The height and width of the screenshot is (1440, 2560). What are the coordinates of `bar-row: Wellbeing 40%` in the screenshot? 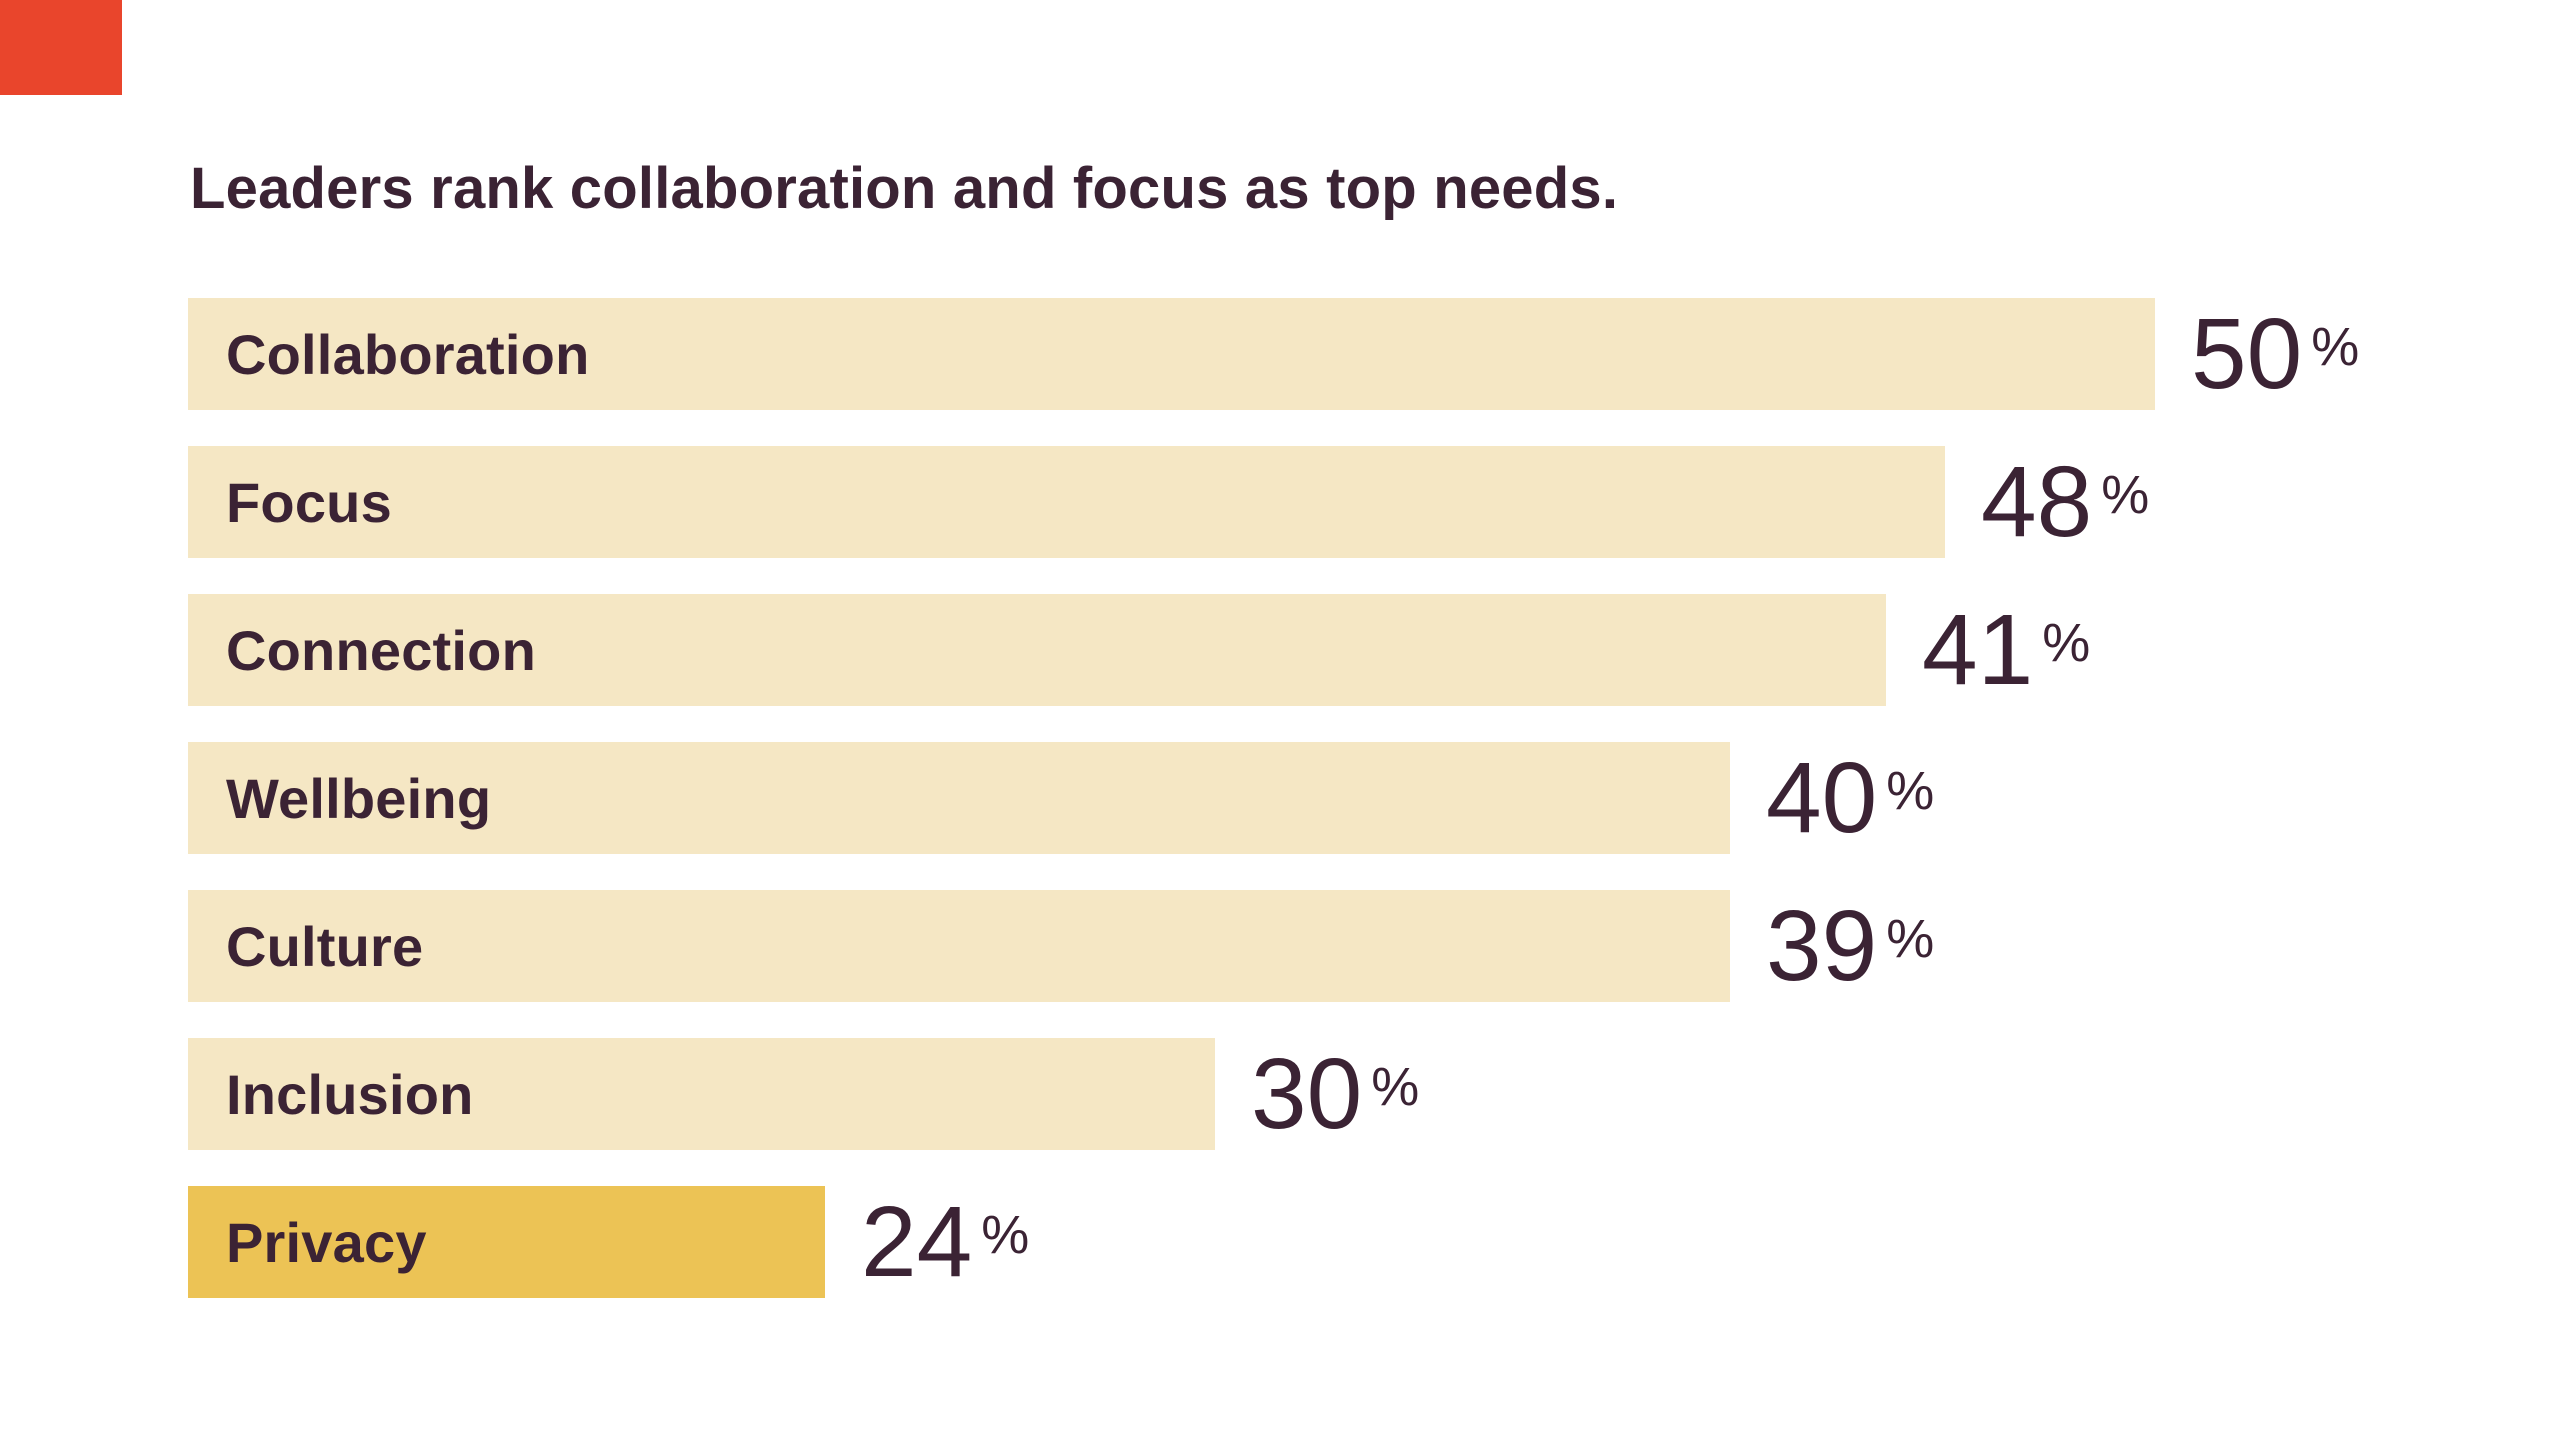 It's located at (1374, 798).